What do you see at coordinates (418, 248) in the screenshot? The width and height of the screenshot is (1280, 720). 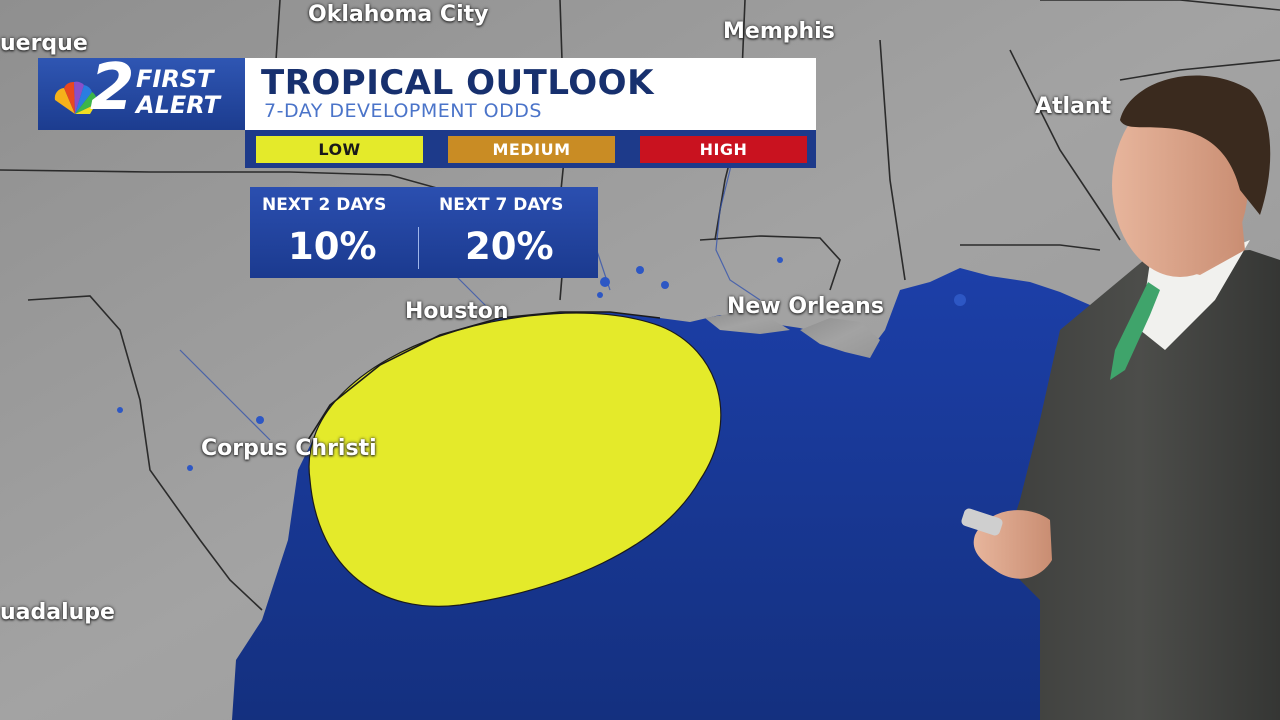 I see `odds-divider` at bounding box center [418, 248].